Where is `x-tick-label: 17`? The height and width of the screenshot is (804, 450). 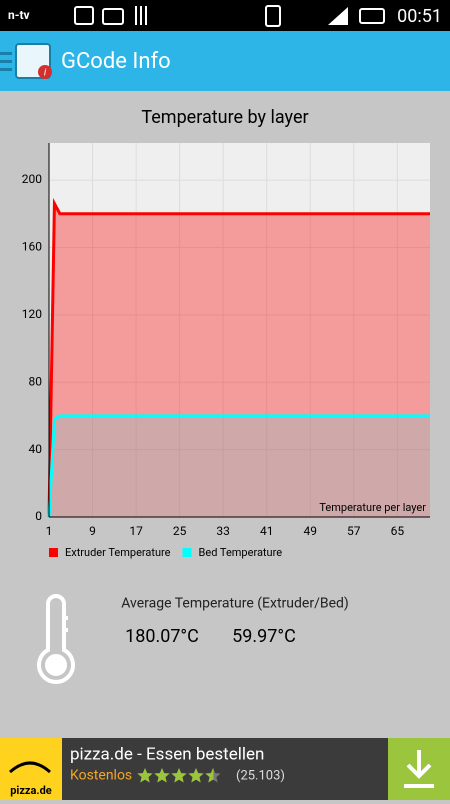 x-tick-label: 17 is located at coordinates (136, 531).